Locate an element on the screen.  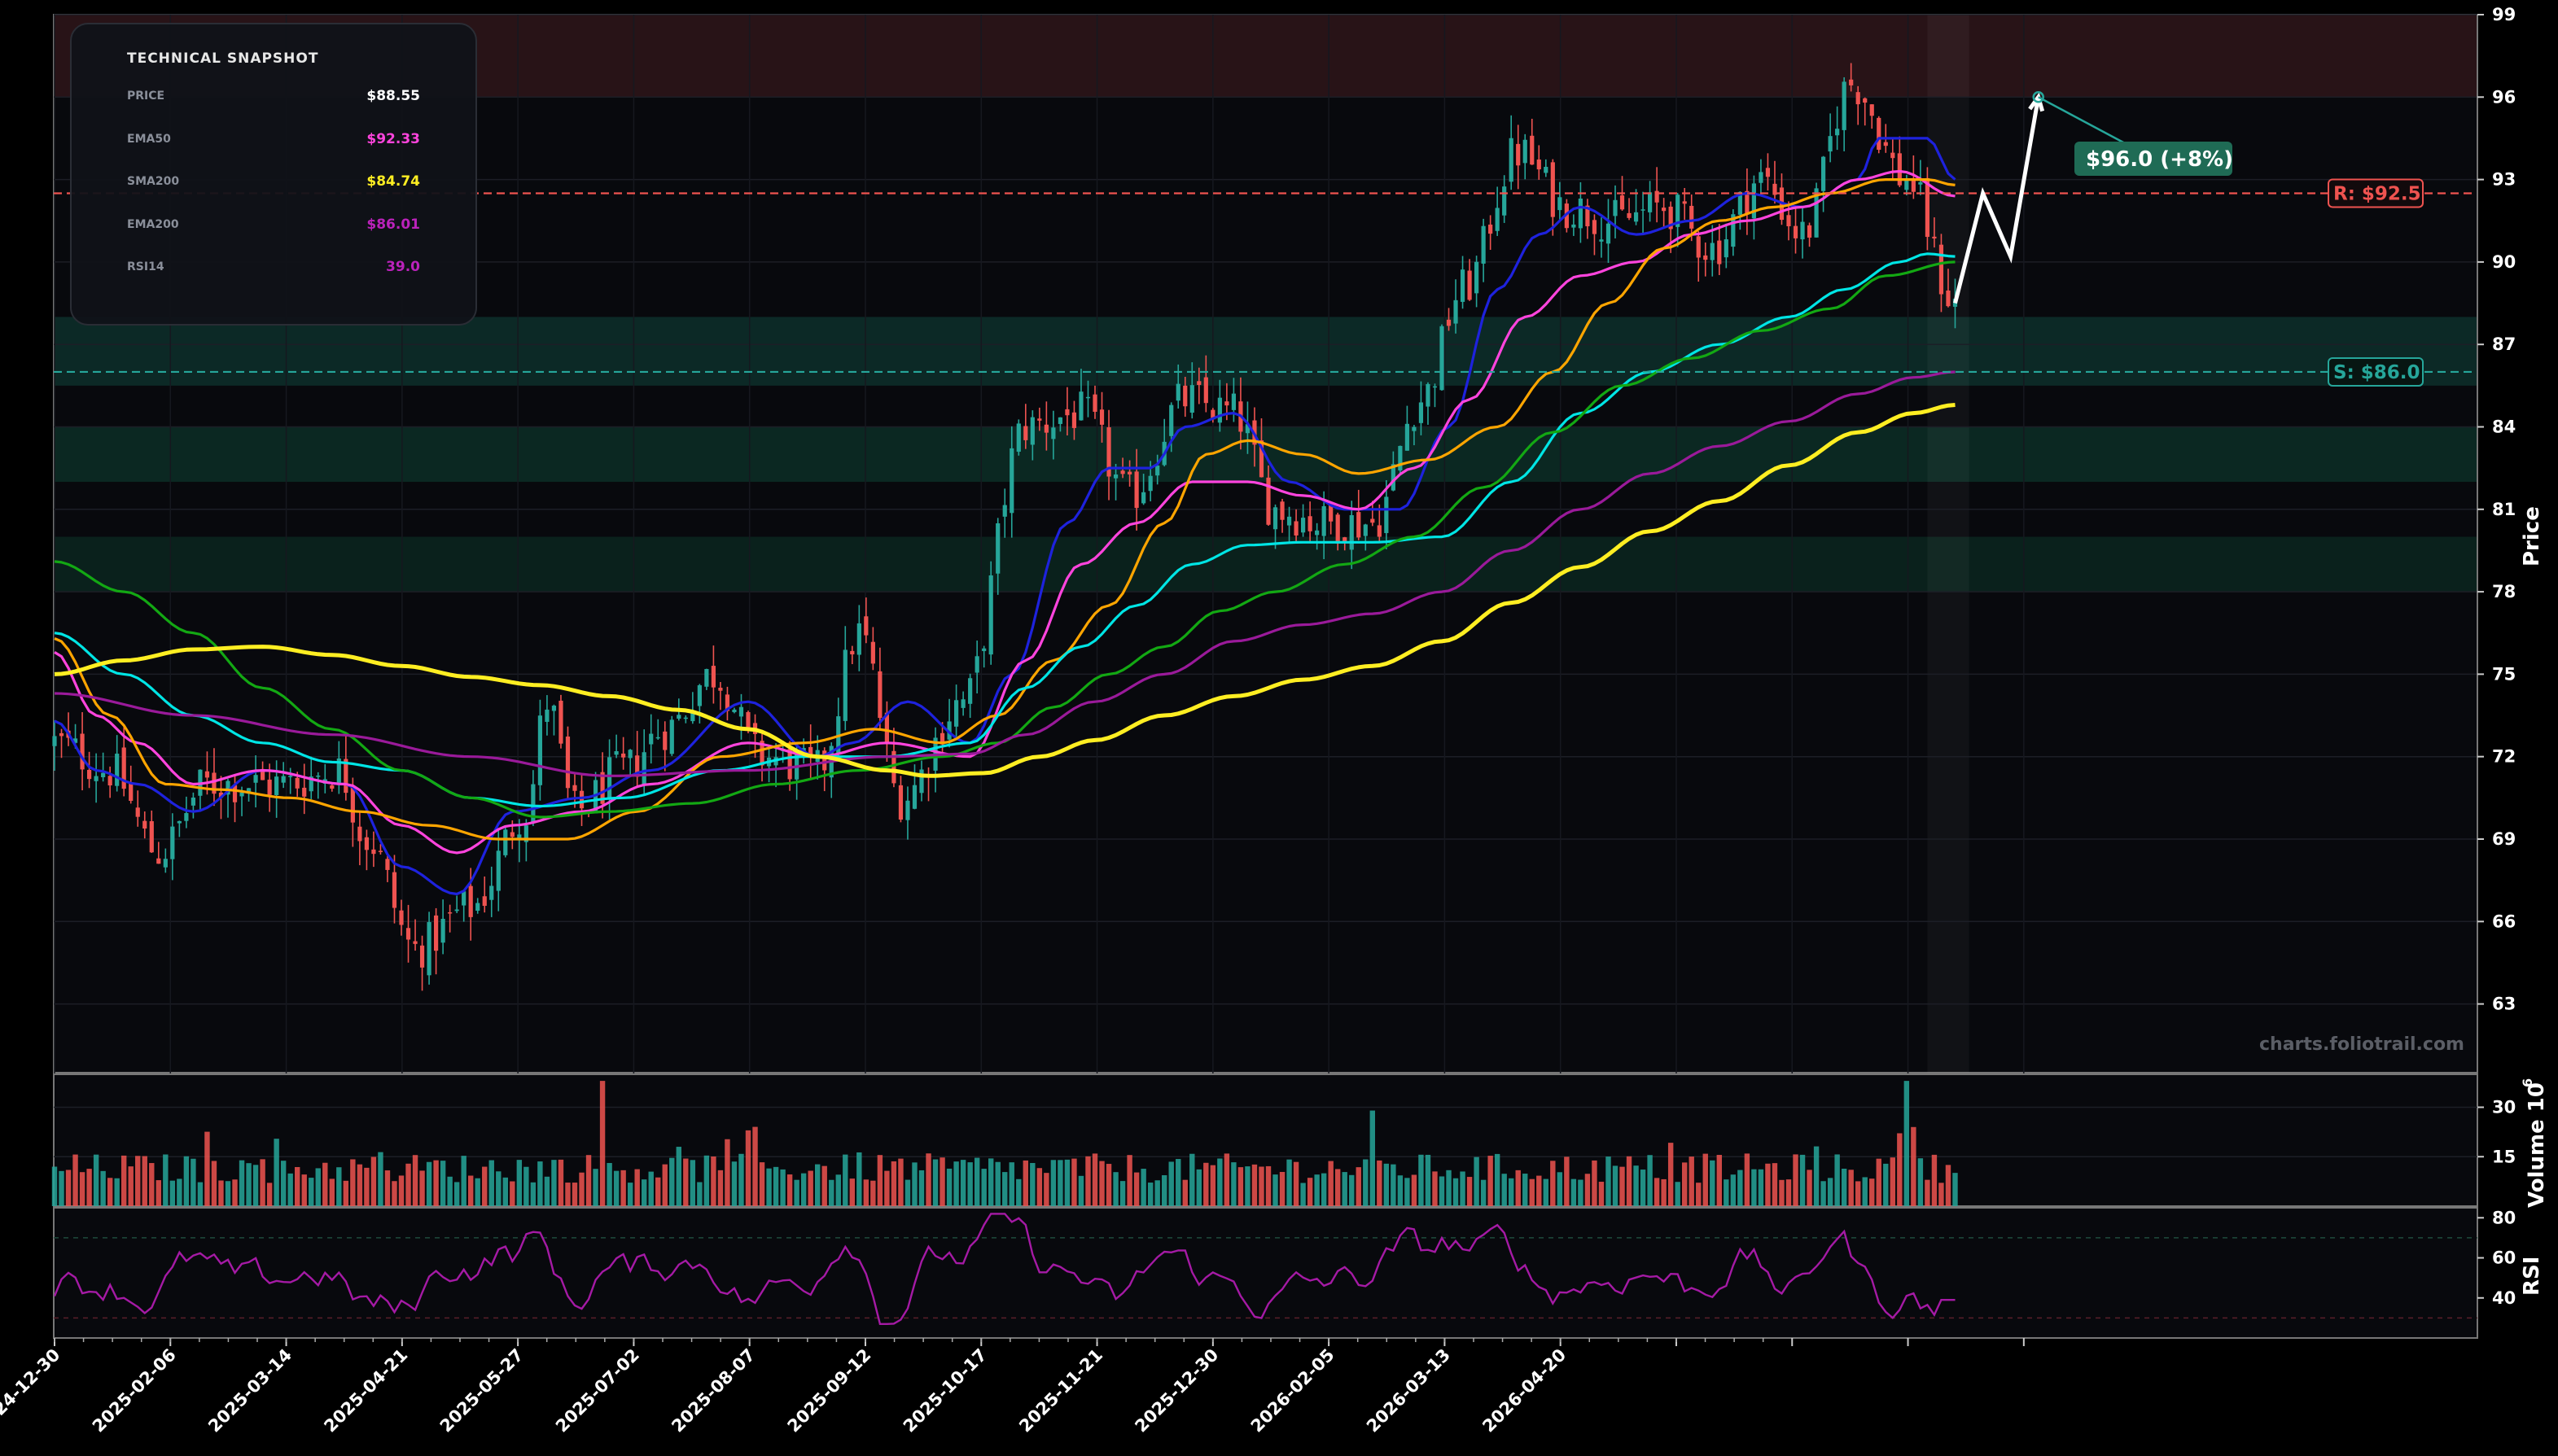
x-tick-label: 2026-03-13 is located at coordinates (1408, 1390).